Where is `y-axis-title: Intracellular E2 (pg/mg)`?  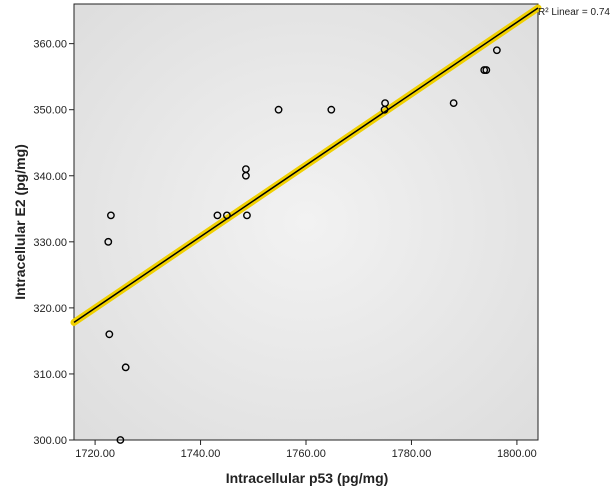 y-axis-title: Intracellular E2 (pg/mg) is located at coordinates (20, 222).